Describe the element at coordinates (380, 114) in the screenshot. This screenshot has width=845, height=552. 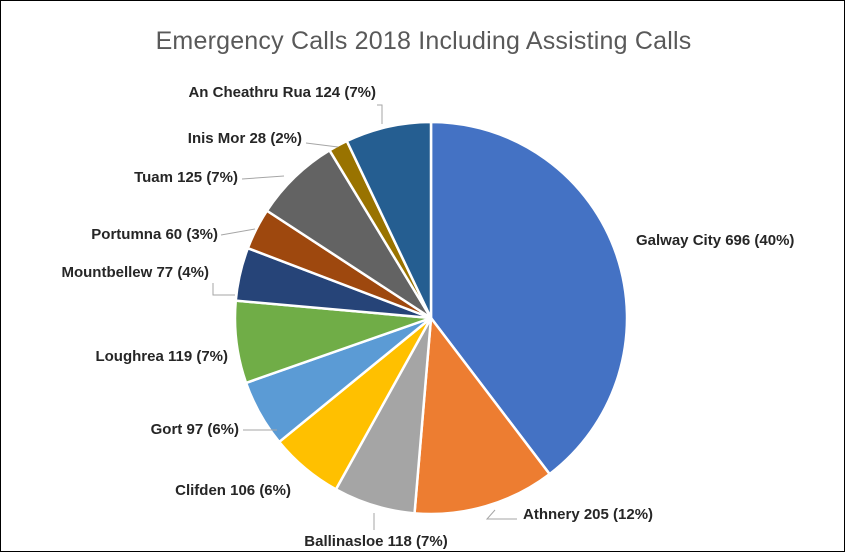
I see `leader-line-an-cheathru-rua` at that location.